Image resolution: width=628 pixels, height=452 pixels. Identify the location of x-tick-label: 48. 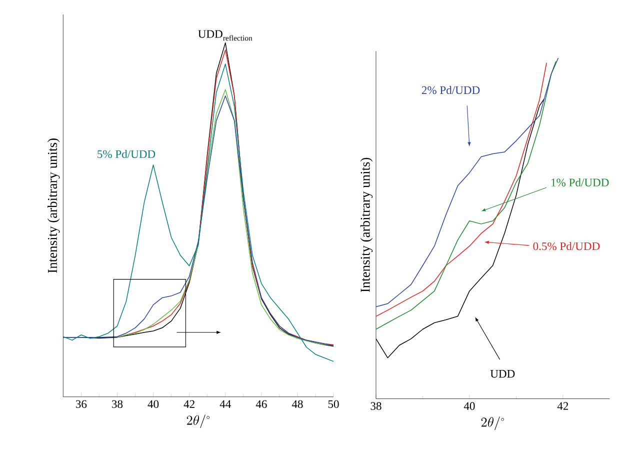
(297, 404).